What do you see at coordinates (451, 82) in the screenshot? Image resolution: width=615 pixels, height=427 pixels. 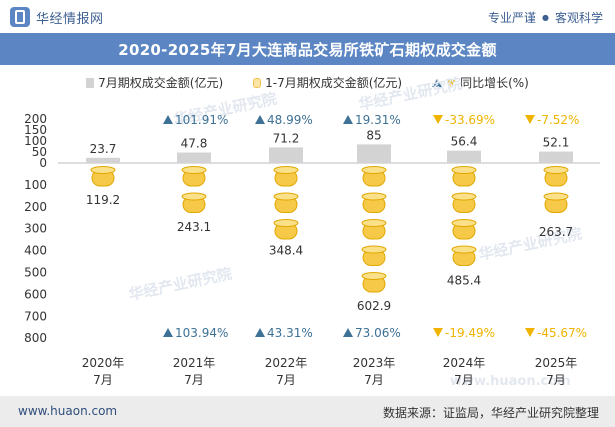 I see `legend-down-triangle-icon` at bounding box center [451, 82].